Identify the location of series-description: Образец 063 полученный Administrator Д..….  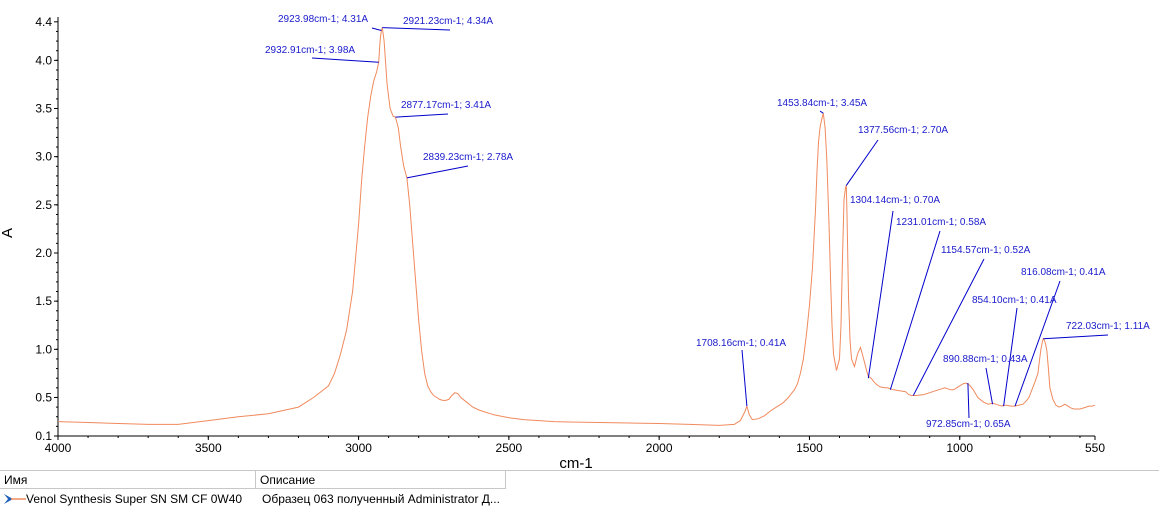
(381, 499).